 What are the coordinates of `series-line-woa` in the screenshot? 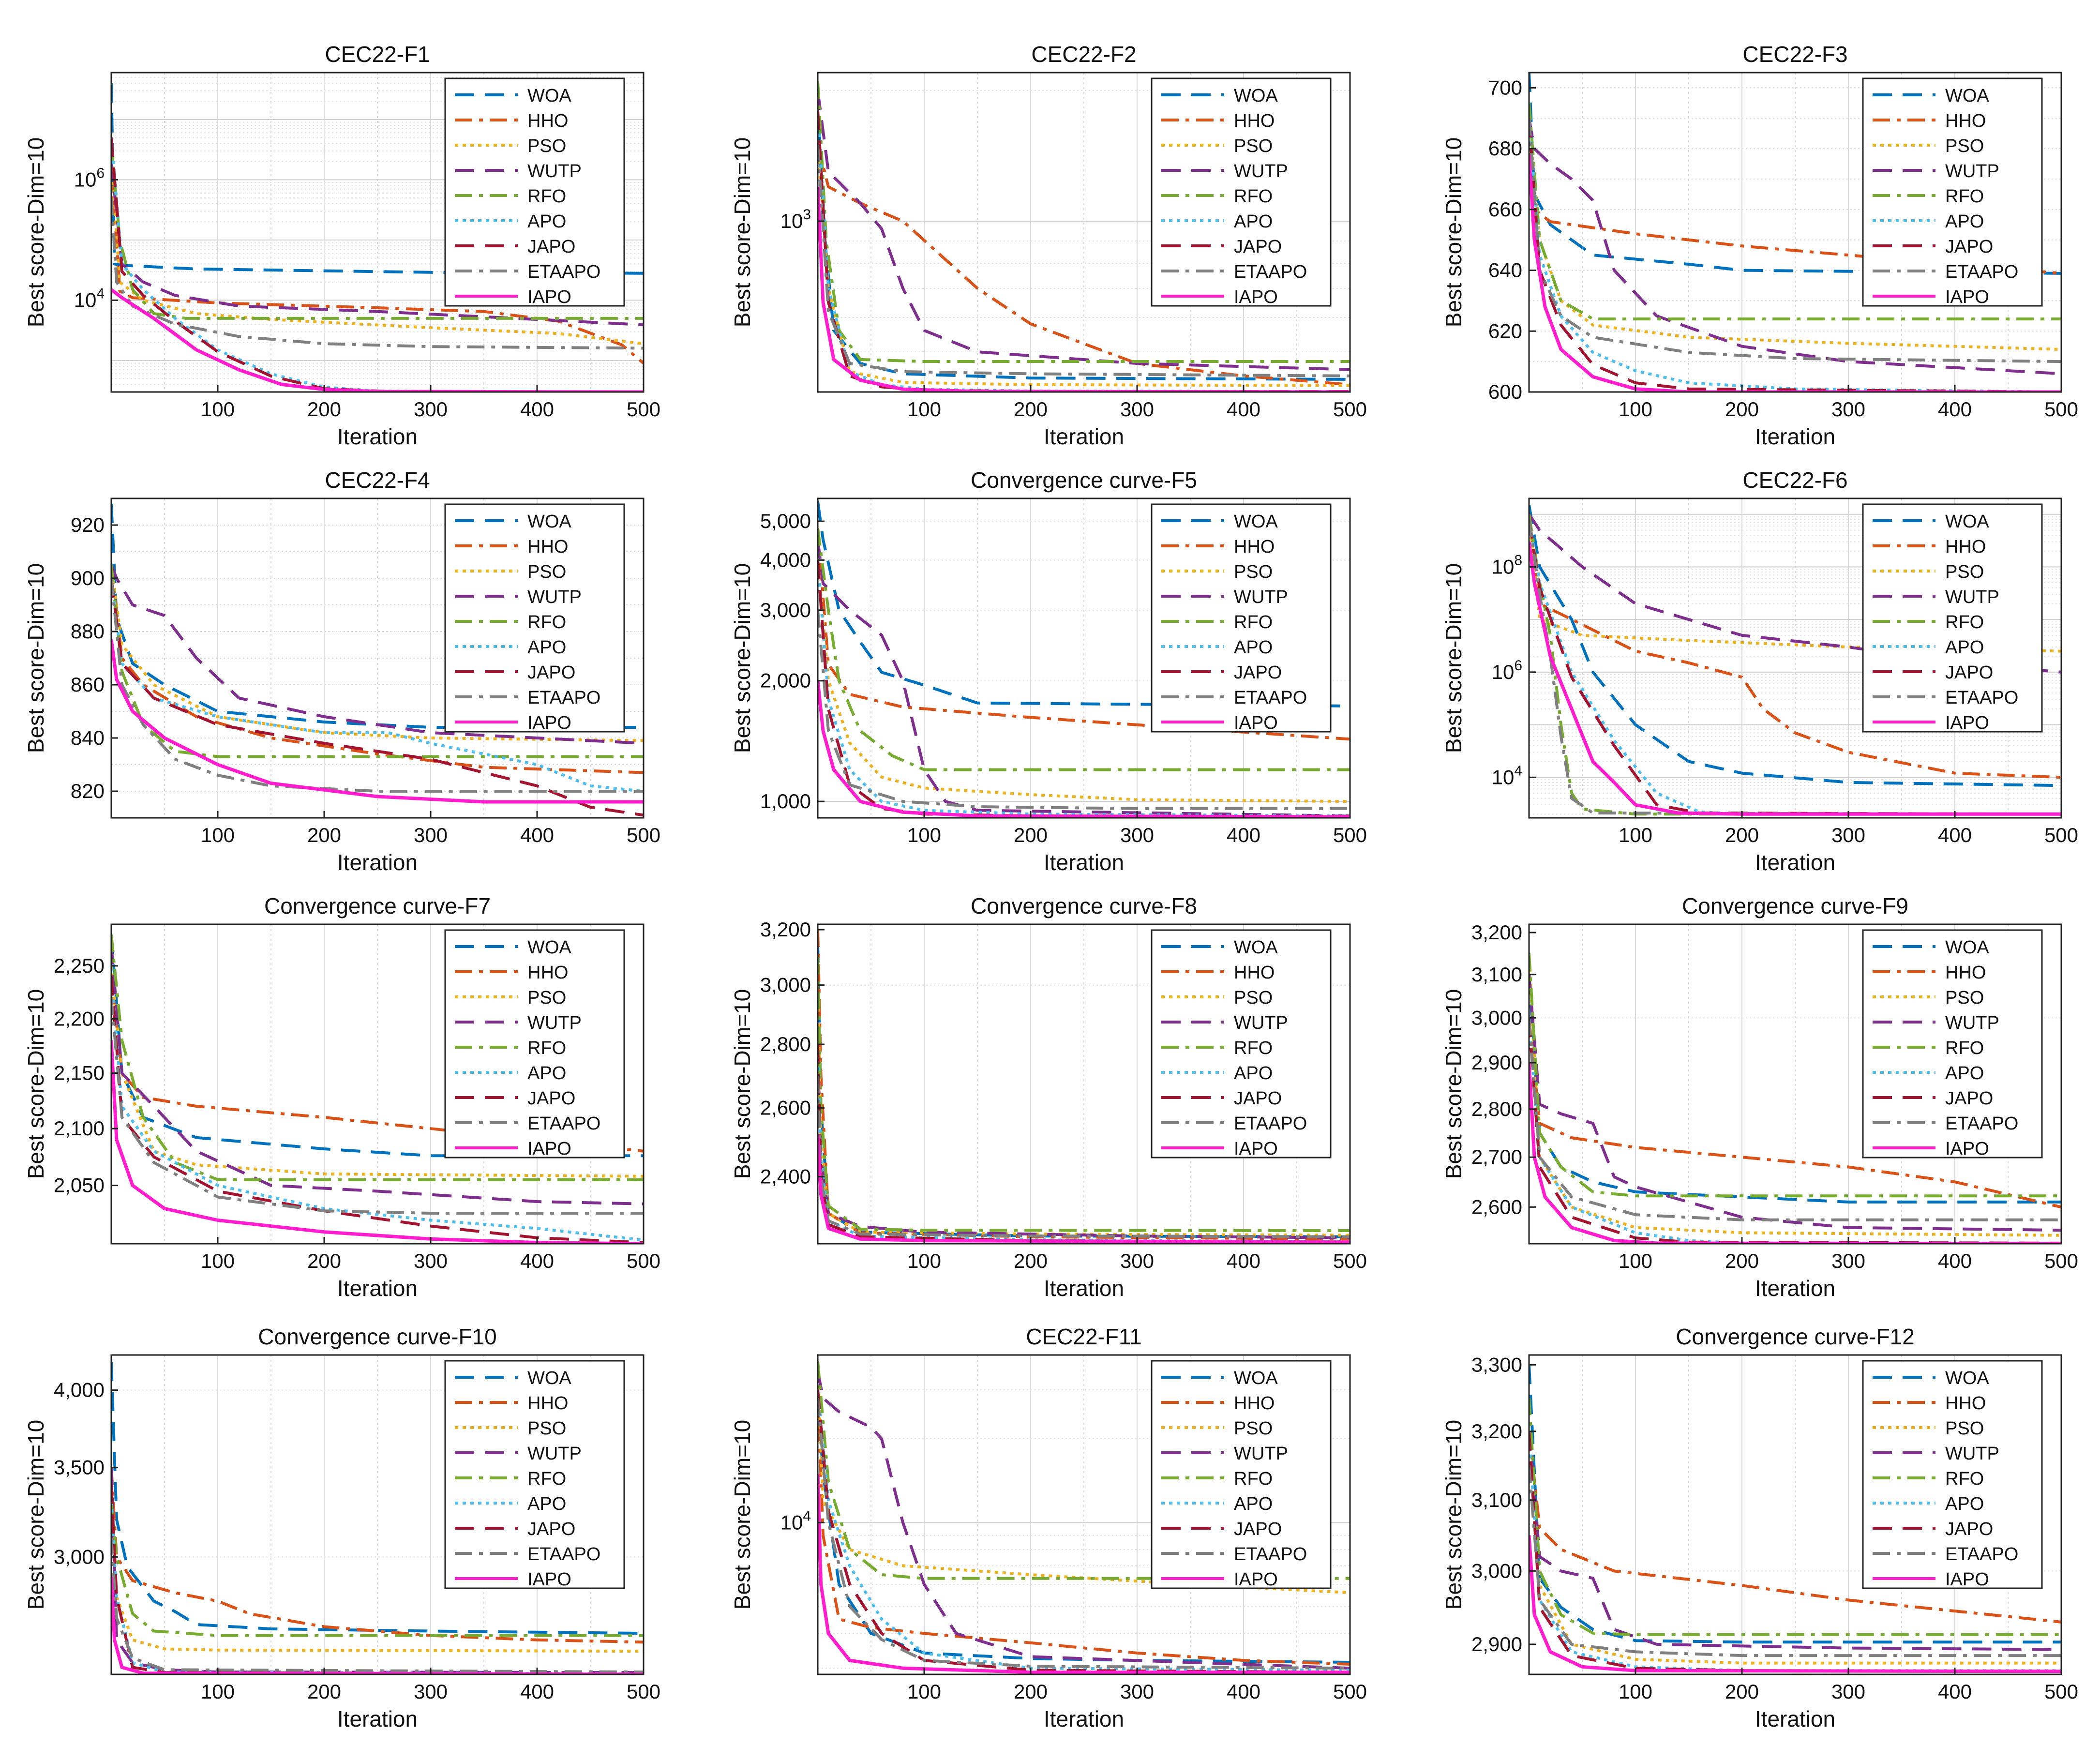 It's located at (378, 1499).